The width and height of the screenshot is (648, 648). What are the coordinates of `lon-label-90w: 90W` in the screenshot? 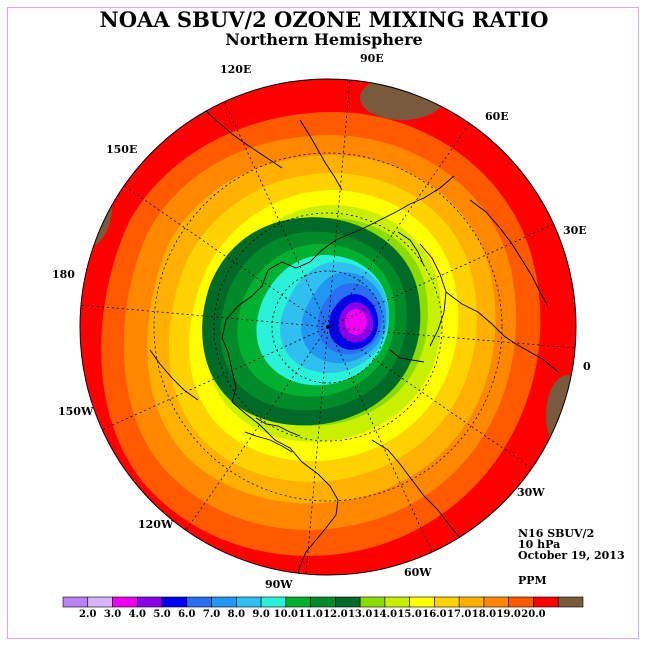 It's located at (279, 584).